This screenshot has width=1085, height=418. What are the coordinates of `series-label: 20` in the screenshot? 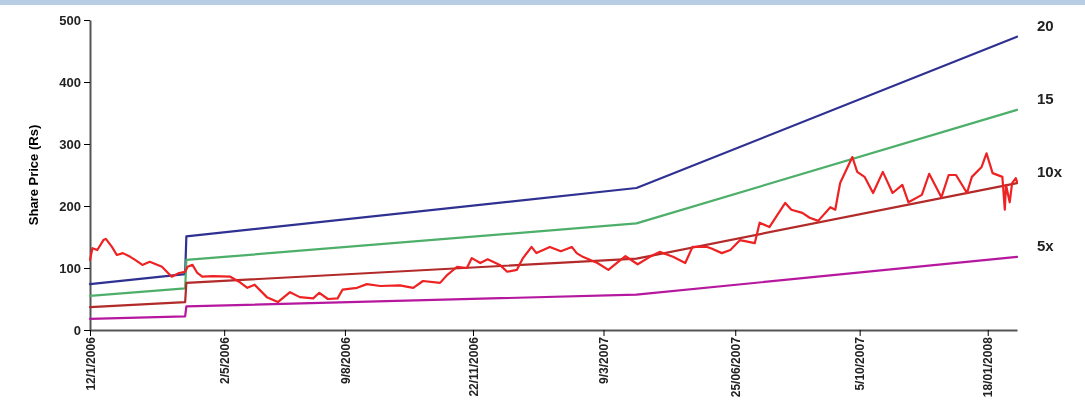 It's located at (1045, 25).